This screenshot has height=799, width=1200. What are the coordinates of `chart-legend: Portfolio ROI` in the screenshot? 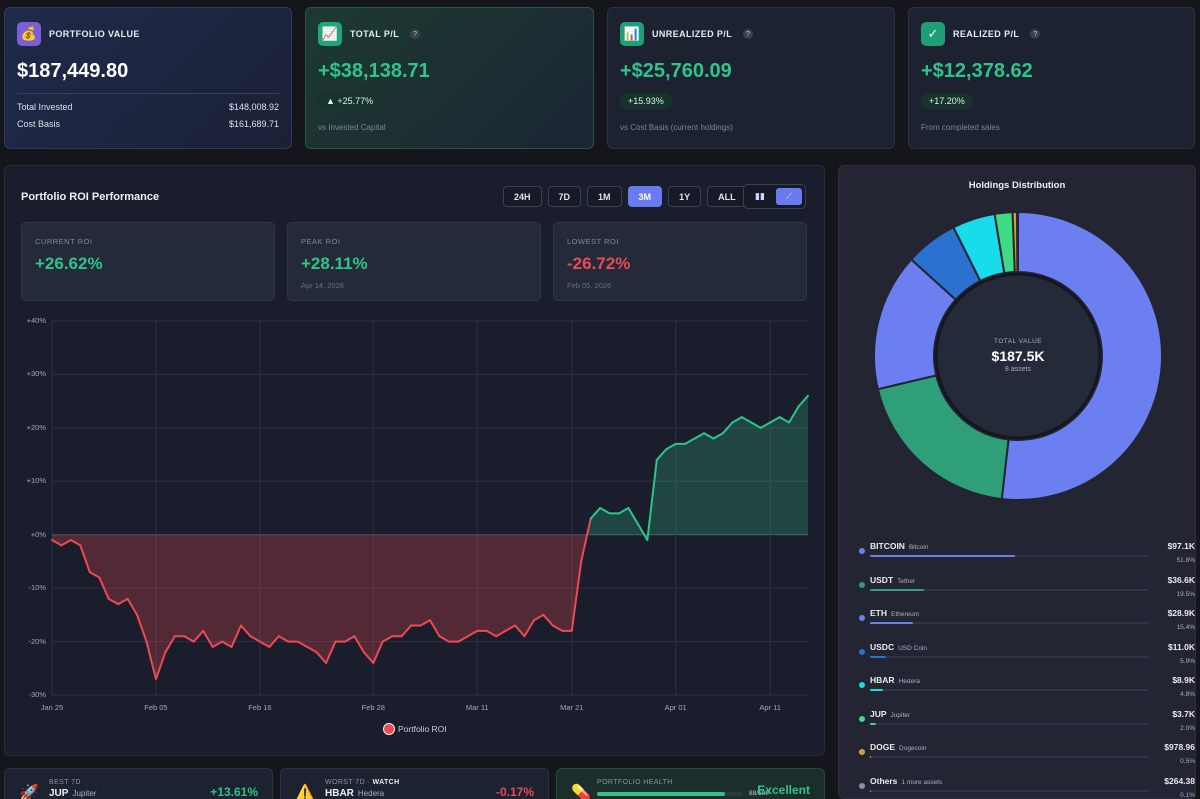 It's located at (415, 729).